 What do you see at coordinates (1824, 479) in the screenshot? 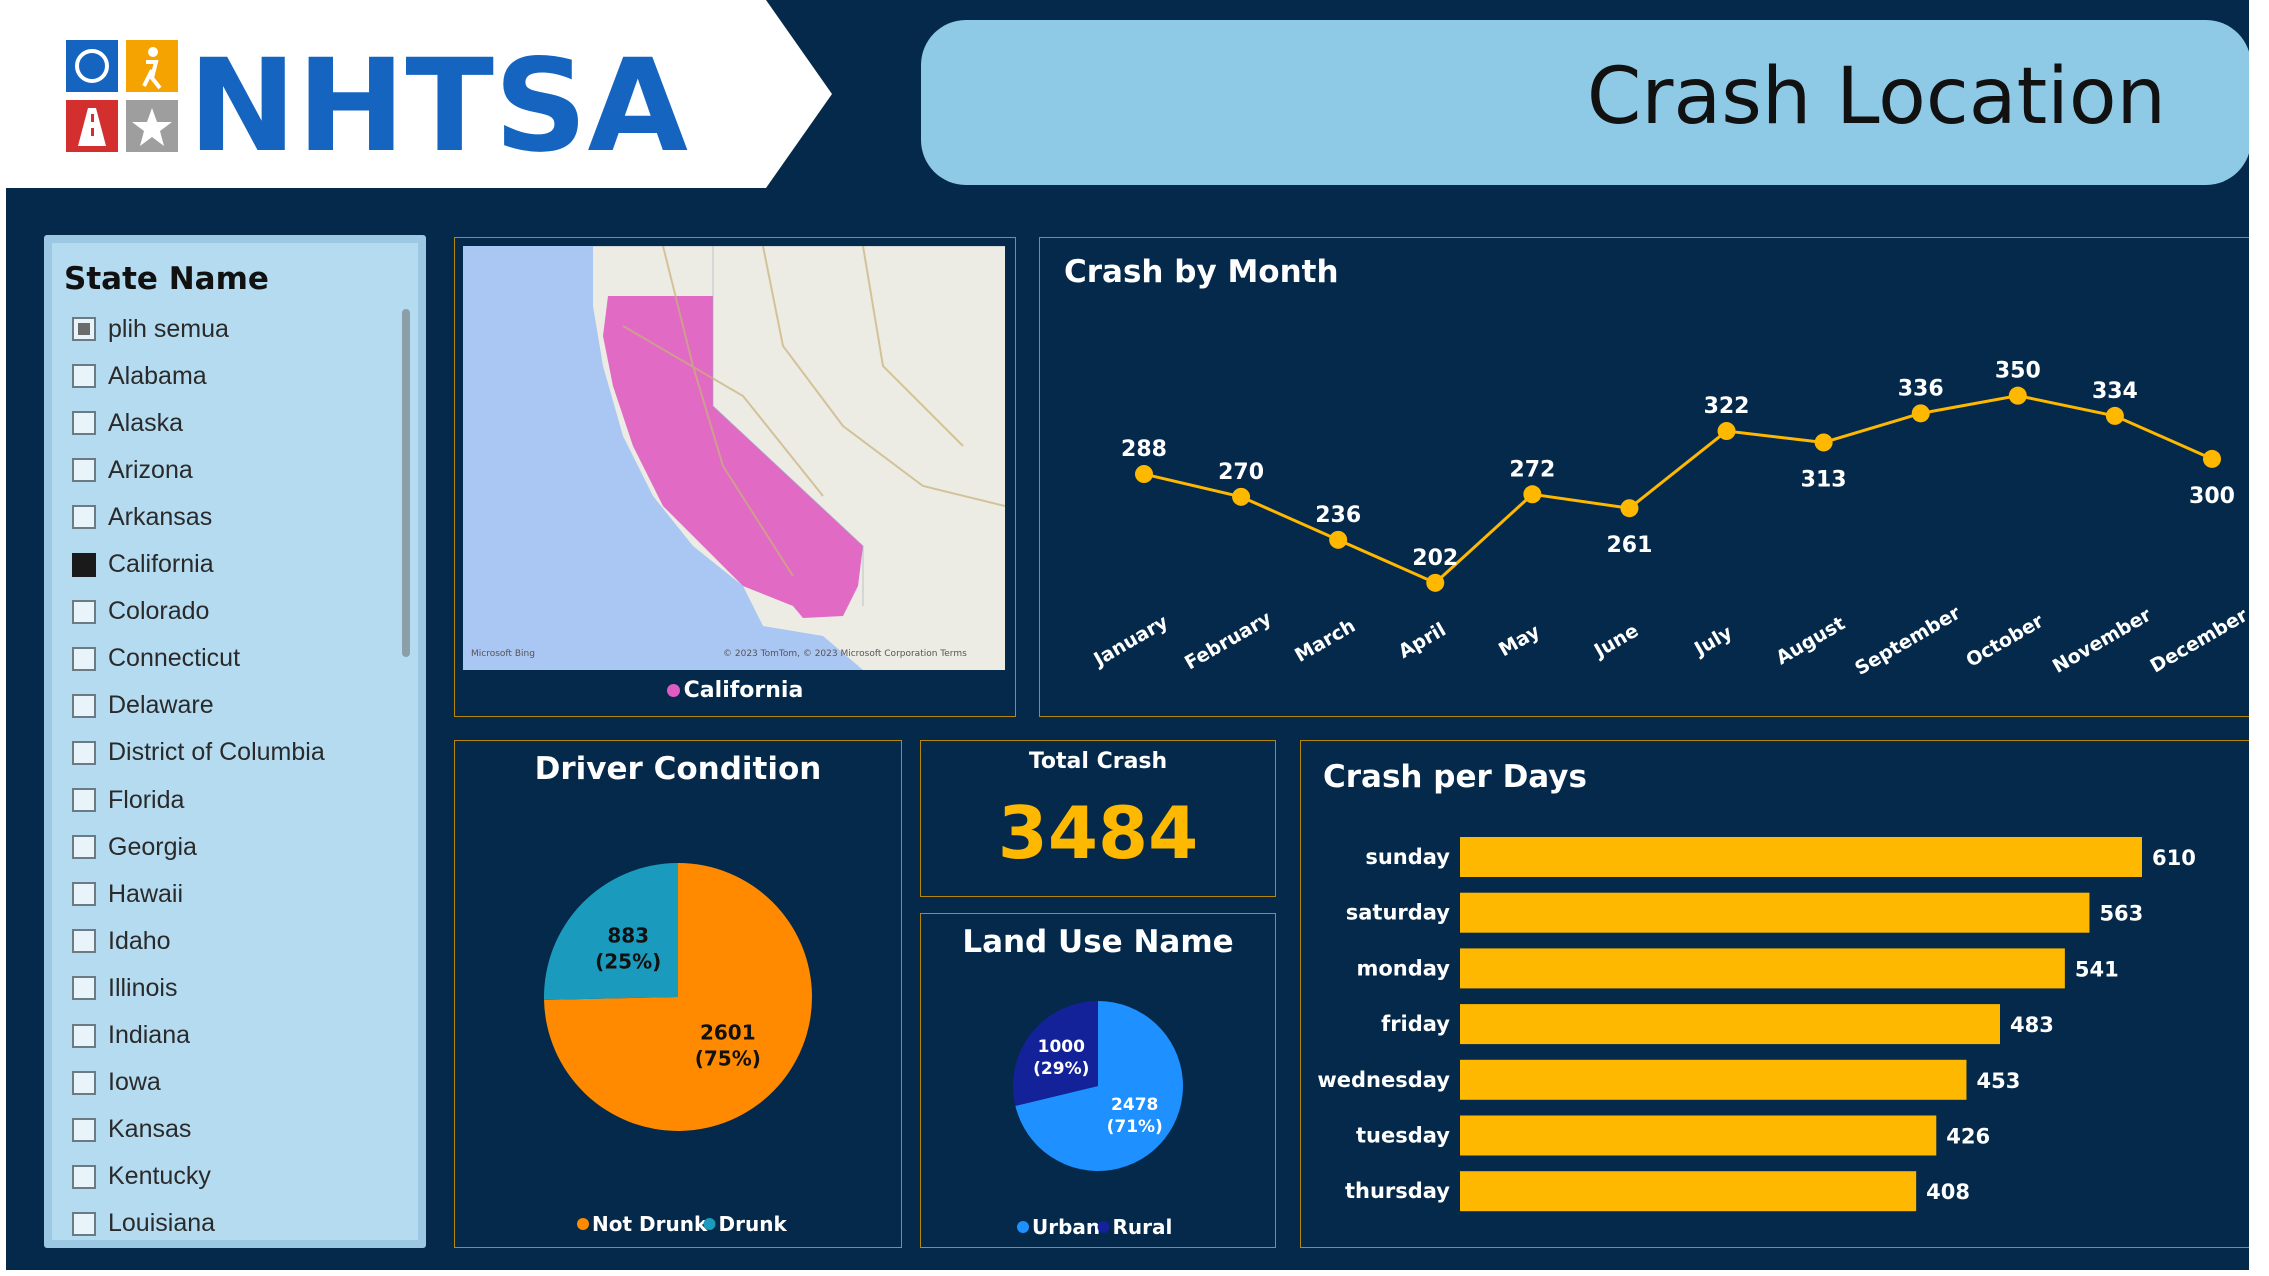
I see `month-data-label: 313` at bounding box center [1824, 479].